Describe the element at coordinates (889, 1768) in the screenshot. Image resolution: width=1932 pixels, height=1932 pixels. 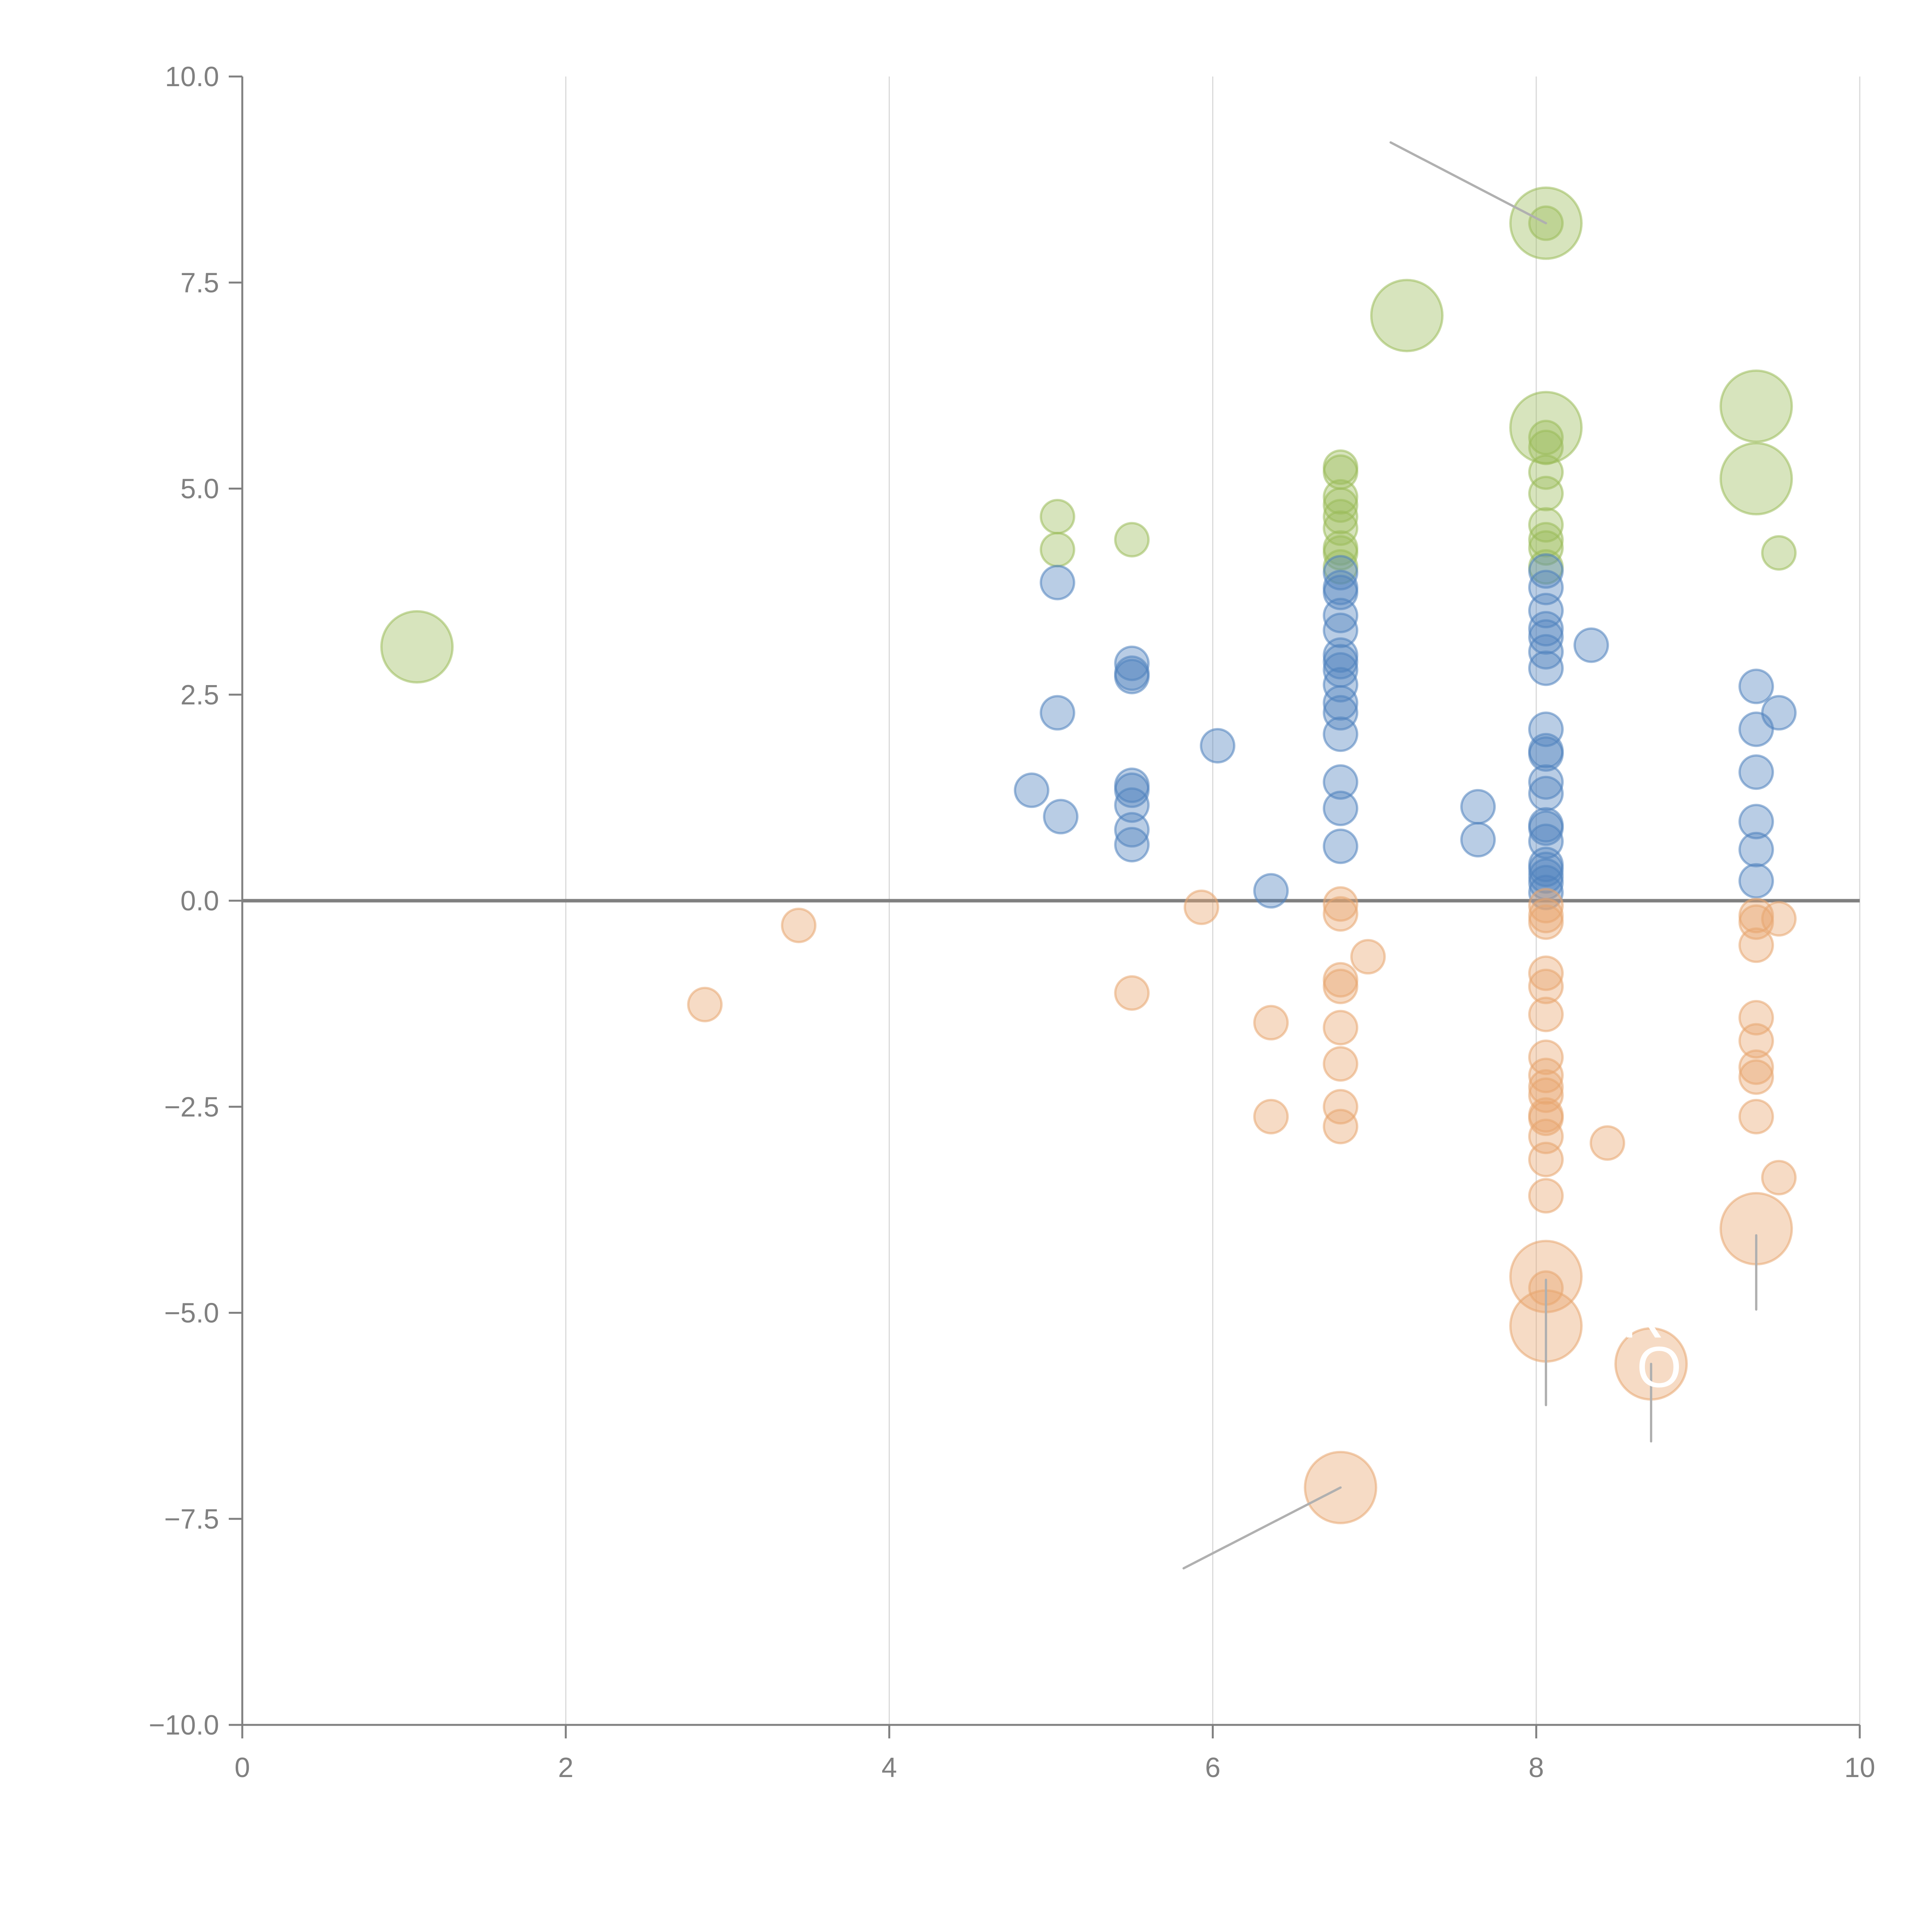
I see `x-tick-label: 4` at that location.